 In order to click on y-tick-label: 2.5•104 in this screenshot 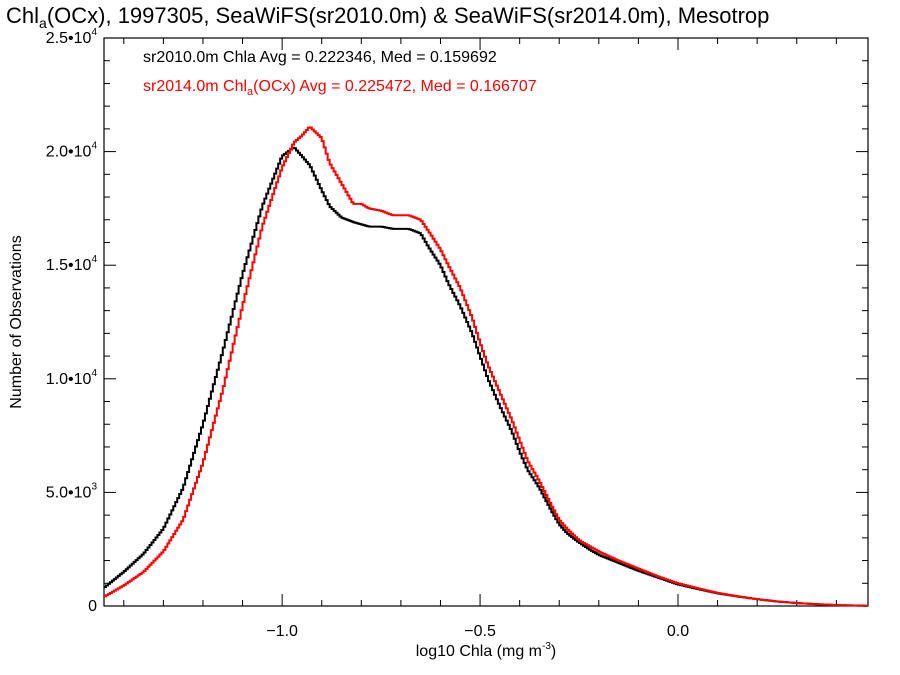, I will do `click(72, 37)`.